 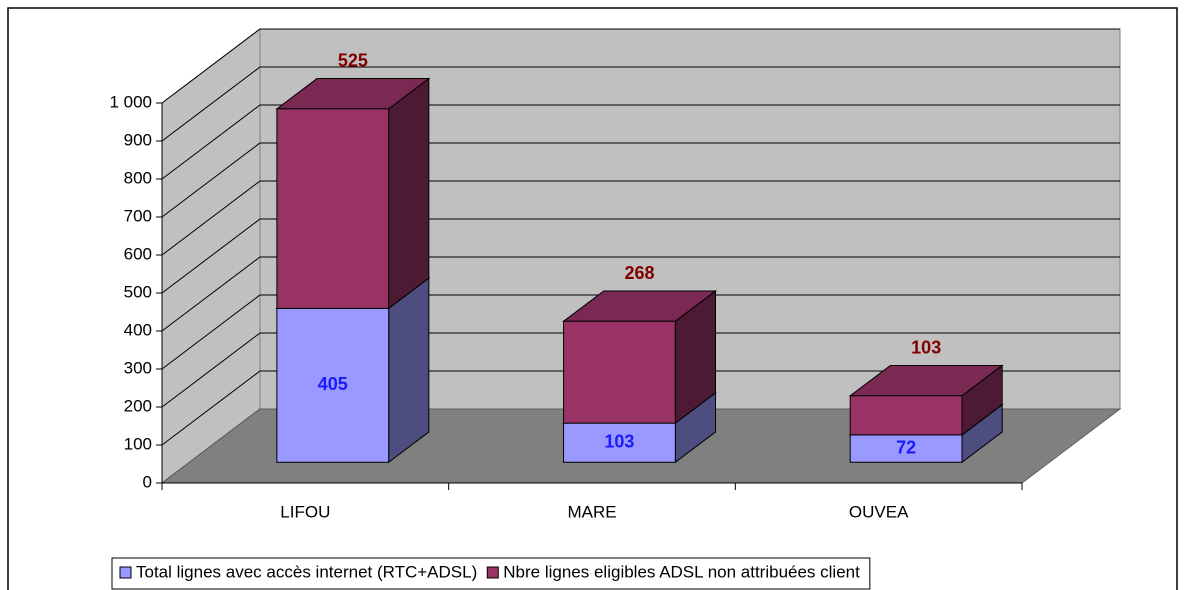 I want to click on y-tick-label: 300, so click(x=138, y=367).